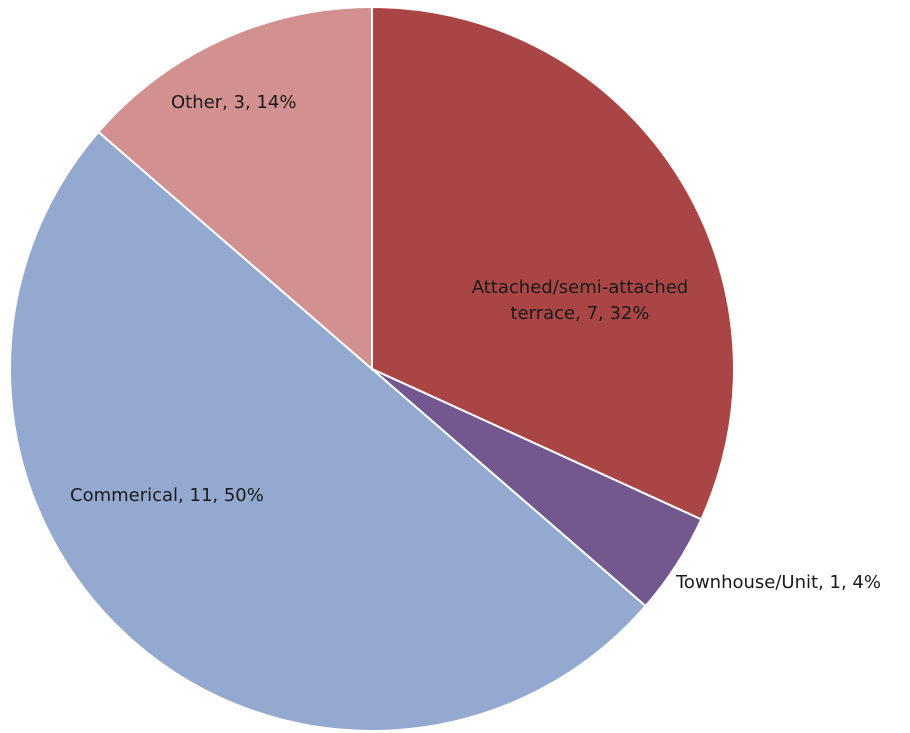  I want to click on pie-slice-commerical-label-line: Commerical, 11, 50%, so click(167, 495).